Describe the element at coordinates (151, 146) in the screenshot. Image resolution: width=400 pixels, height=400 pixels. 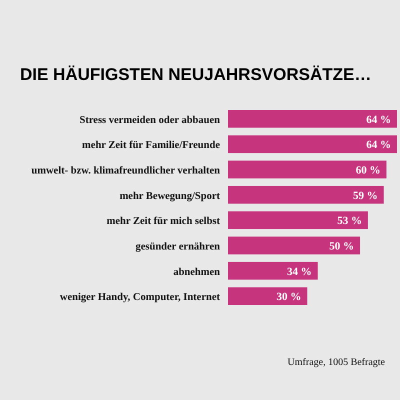
I see `y-tick-label: mehr Zeit für Familie/Freunde` at that location.